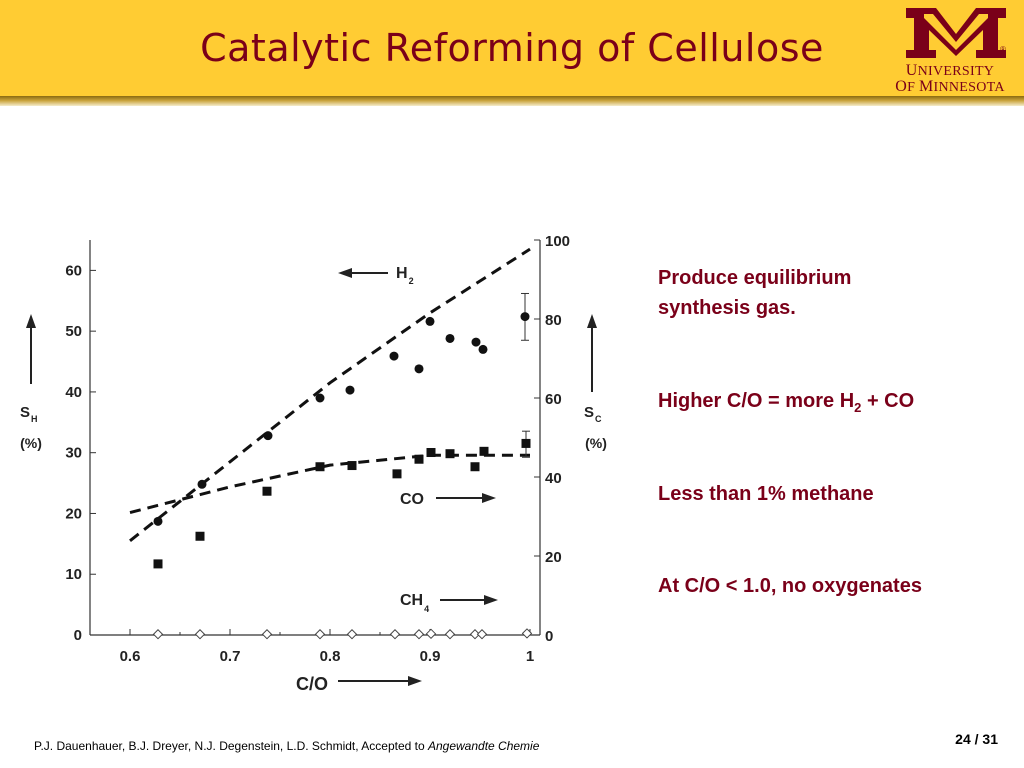 The image size is (1024, 768). I want to click on block-m-logo, so click(956, 33).